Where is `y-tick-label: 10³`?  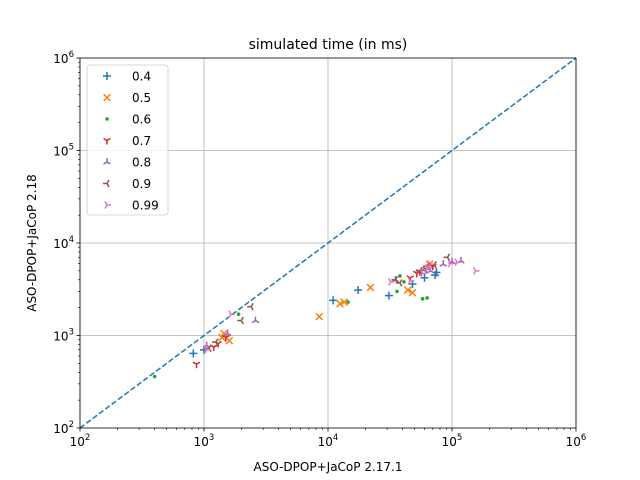 y-tick-label: 10³ is located at coordinates (63, 336).